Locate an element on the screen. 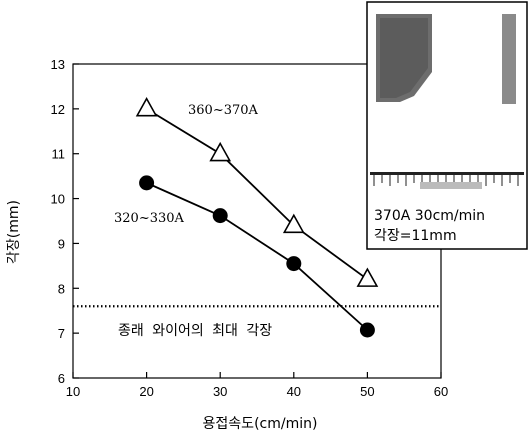 The image size is (529, 437). x-tick-label: 60 is located at coordinates (441, 391).